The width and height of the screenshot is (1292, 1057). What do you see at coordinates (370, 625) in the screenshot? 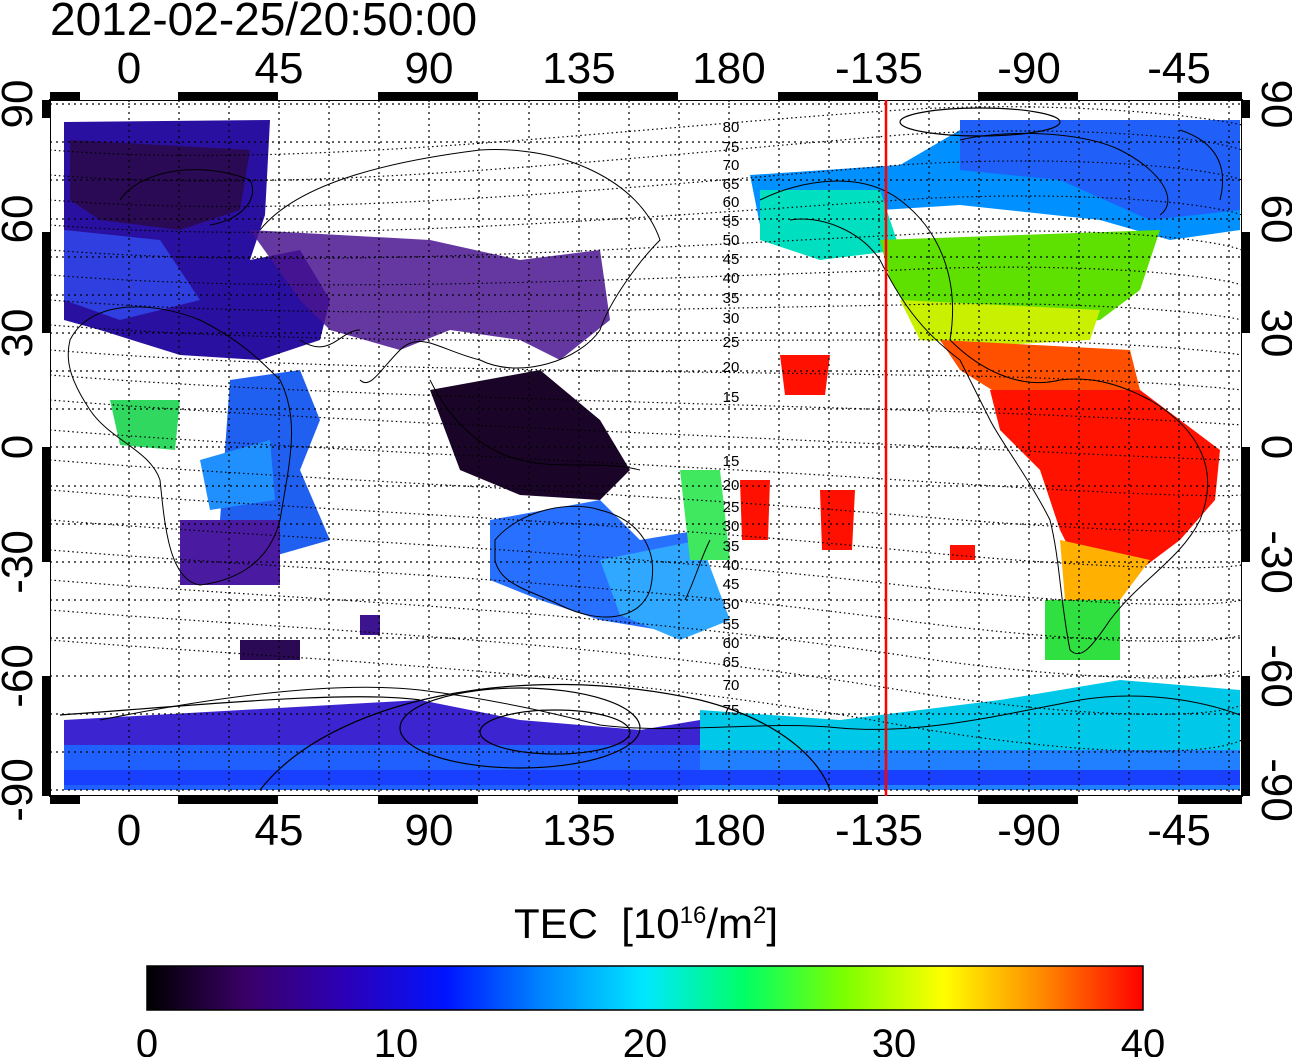
I see `tec-patch-south-atlantic` at bounding box center [370, 625].